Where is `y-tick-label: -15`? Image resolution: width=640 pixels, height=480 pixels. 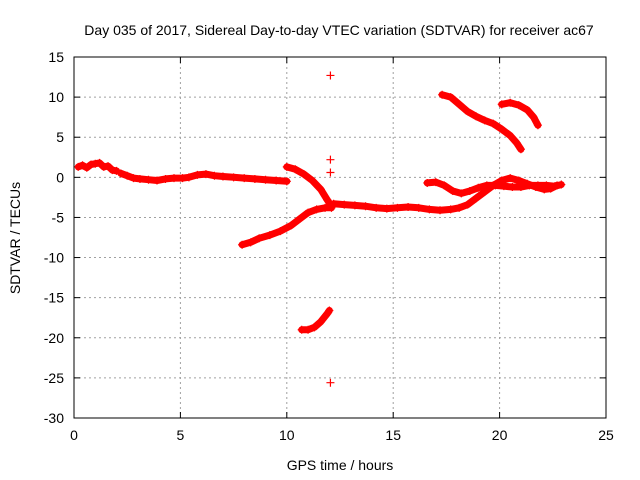 y-tick-label: -15 is located at coordinates (54, 298).